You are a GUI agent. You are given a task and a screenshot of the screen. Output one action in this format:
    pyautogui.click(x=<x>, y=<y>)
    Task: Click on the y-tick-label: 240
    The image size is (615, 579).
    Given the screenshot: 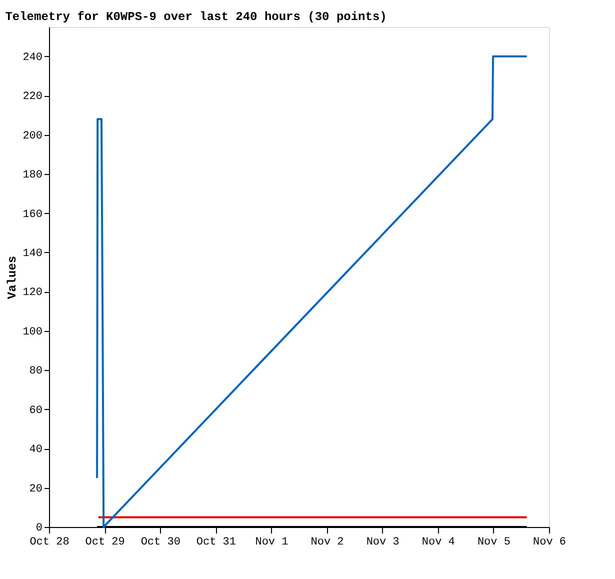 What is the action you would take?
    pyautogui.click(x=32, y=58)
    